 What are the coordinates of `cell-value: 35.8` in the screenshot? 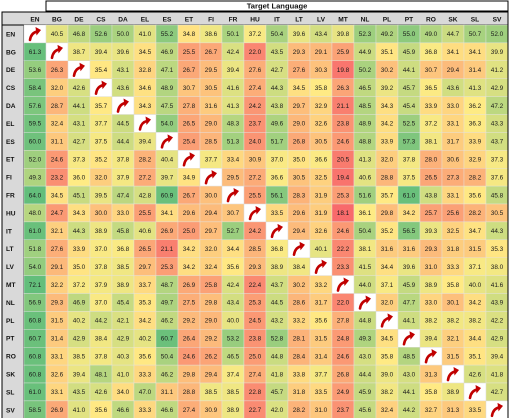 It's located at (321, 88).